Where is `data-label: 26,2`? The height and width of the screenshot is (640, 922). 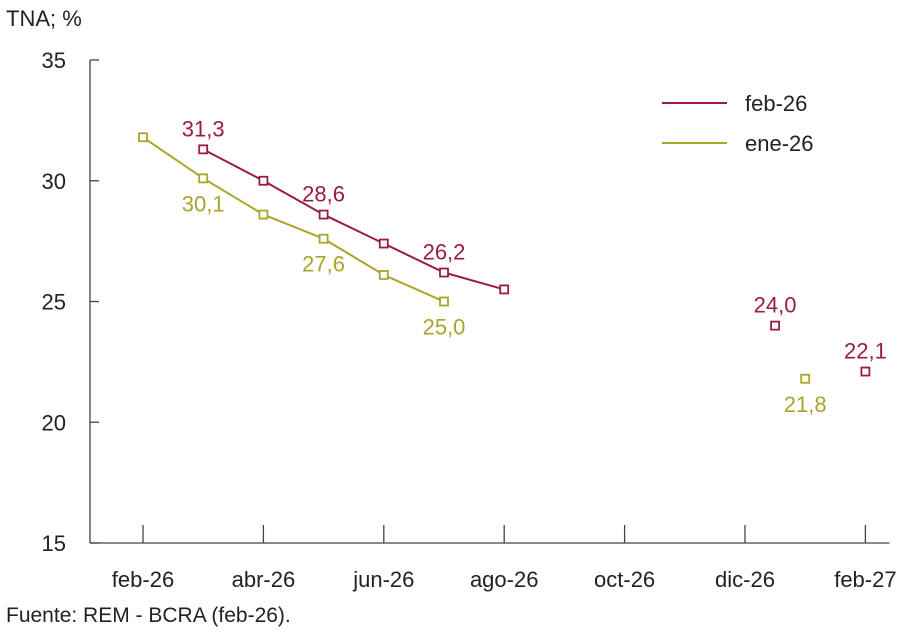 data-label: 26,2 is located at coordinates (444, 252).